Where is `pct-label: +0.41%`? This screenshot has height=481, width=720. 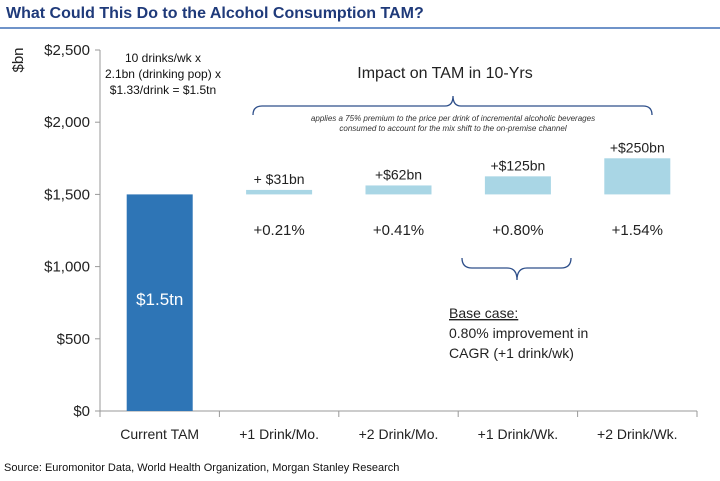
pct-label: +0.41% is located at coordinates (398, 230).